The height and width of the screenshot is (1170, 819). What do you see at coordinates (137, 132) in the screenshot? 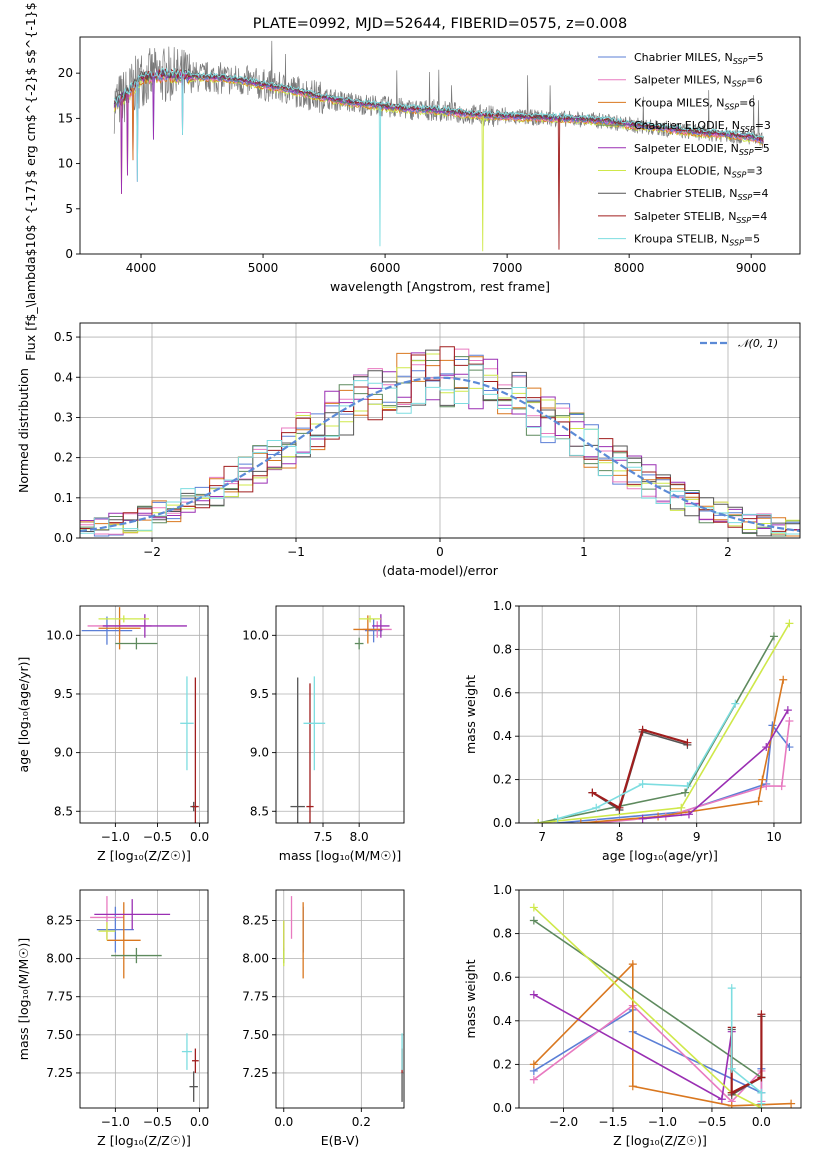
I see `absorption-line-kroupa_stelib` at bounding box center [137, 132].